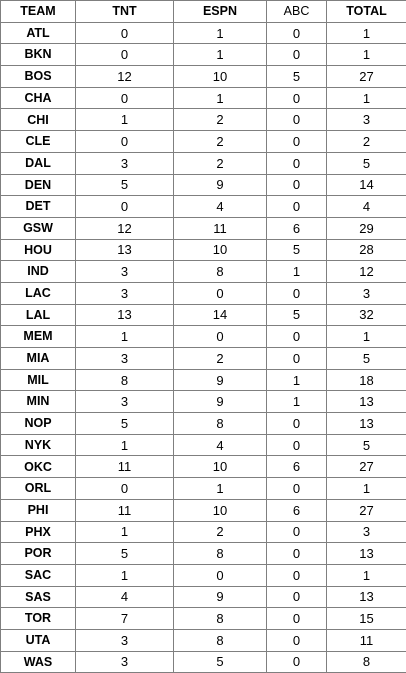 The image size is (406, 673). Describe the element at coordinates (297, 77) in the screenshot. I see `cell-abc: 5` at that location.